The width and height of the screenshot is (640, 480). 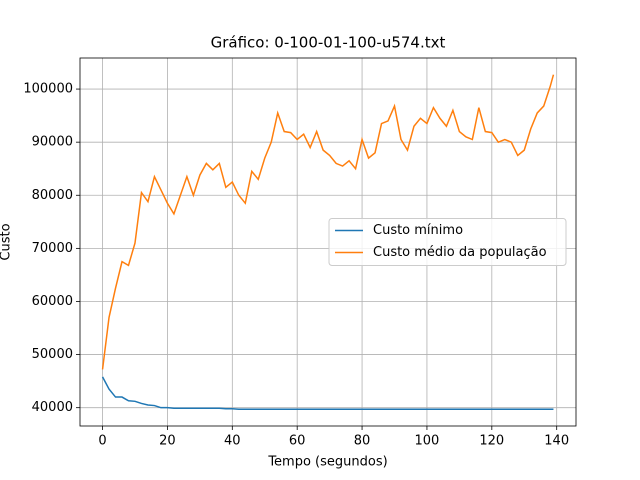 What do you see at coordinates (52, 248) in the screenshot?
I see `y-tick-label: 70000` at bounding box center [52, 248].